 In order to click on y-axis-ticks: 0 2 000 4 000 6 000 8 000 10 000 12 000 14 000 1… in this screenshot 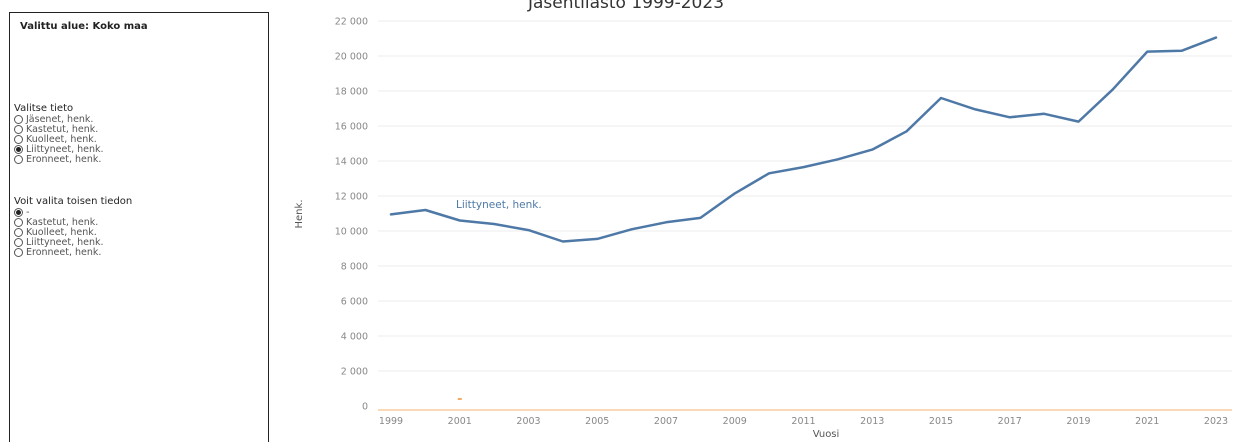, I will do `click(351, 215)`.